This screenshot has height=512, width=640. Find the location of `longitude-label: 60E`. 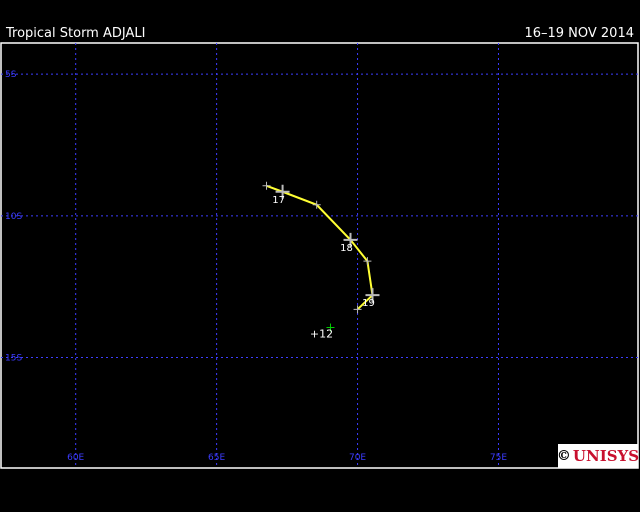

longitude-label: 60E is located at coordinates (75, 458).